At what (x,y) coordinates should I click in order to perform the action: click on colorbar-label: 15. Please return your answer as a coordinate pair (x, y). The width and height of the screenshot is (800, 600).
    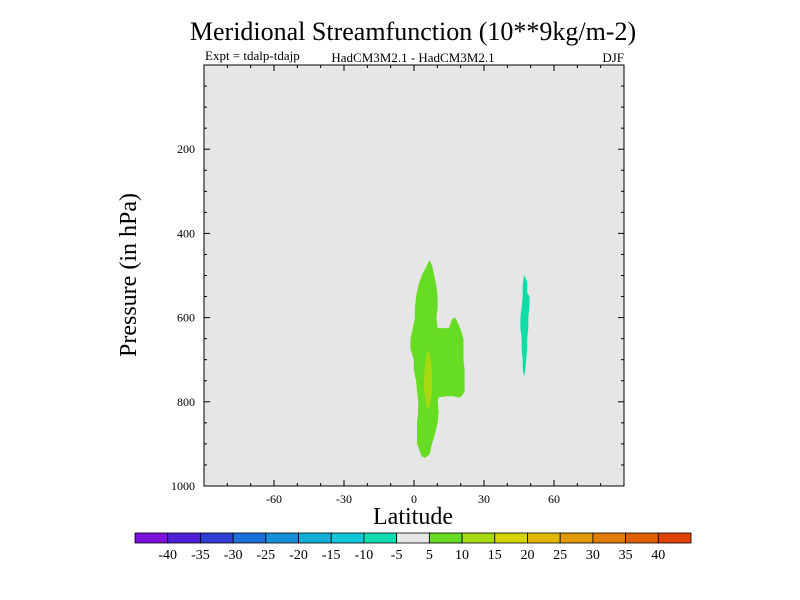
    Looking at the image, I should click on (495, 555).